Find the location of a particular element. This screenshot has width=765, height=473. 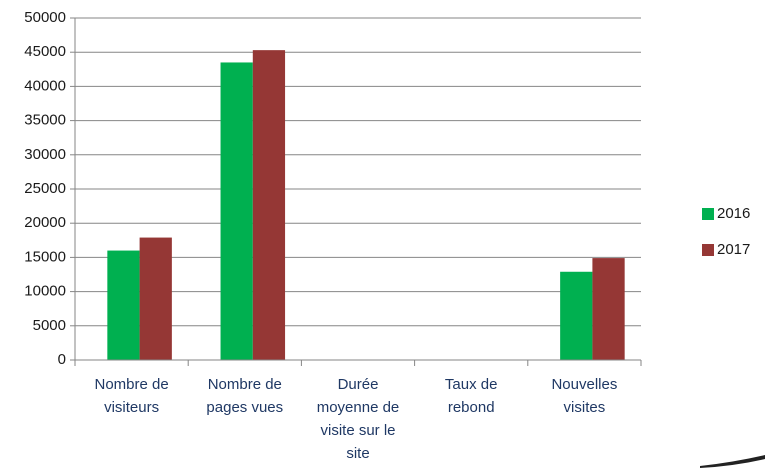

x-tick-label: Nombre de pages vues is located at coordinates (244, 396).